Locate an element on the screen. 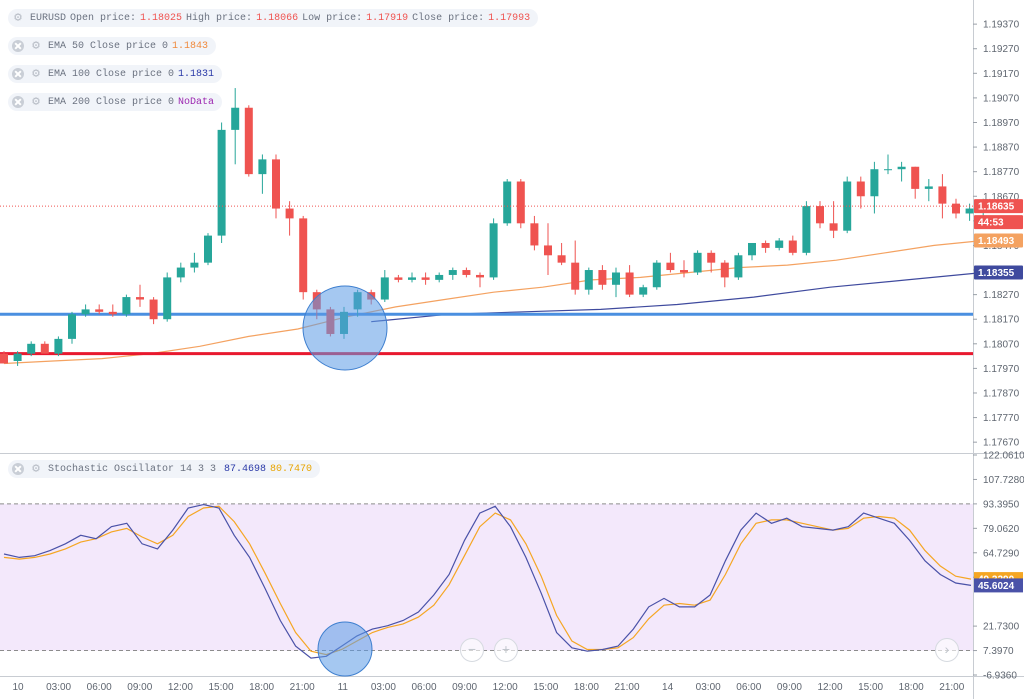  last-price-label: 1.18635 is located at coordinates (996, 207).